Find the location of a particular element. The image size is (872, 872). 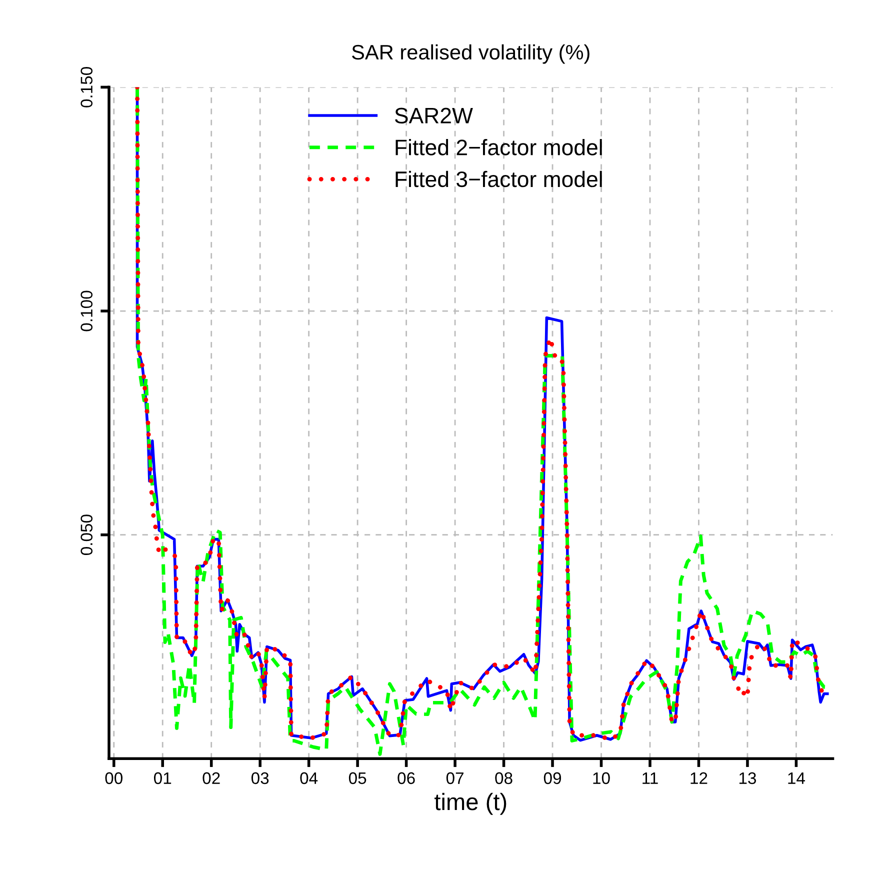

x-axis-title: time (t) is located at coordinates (470, 803).